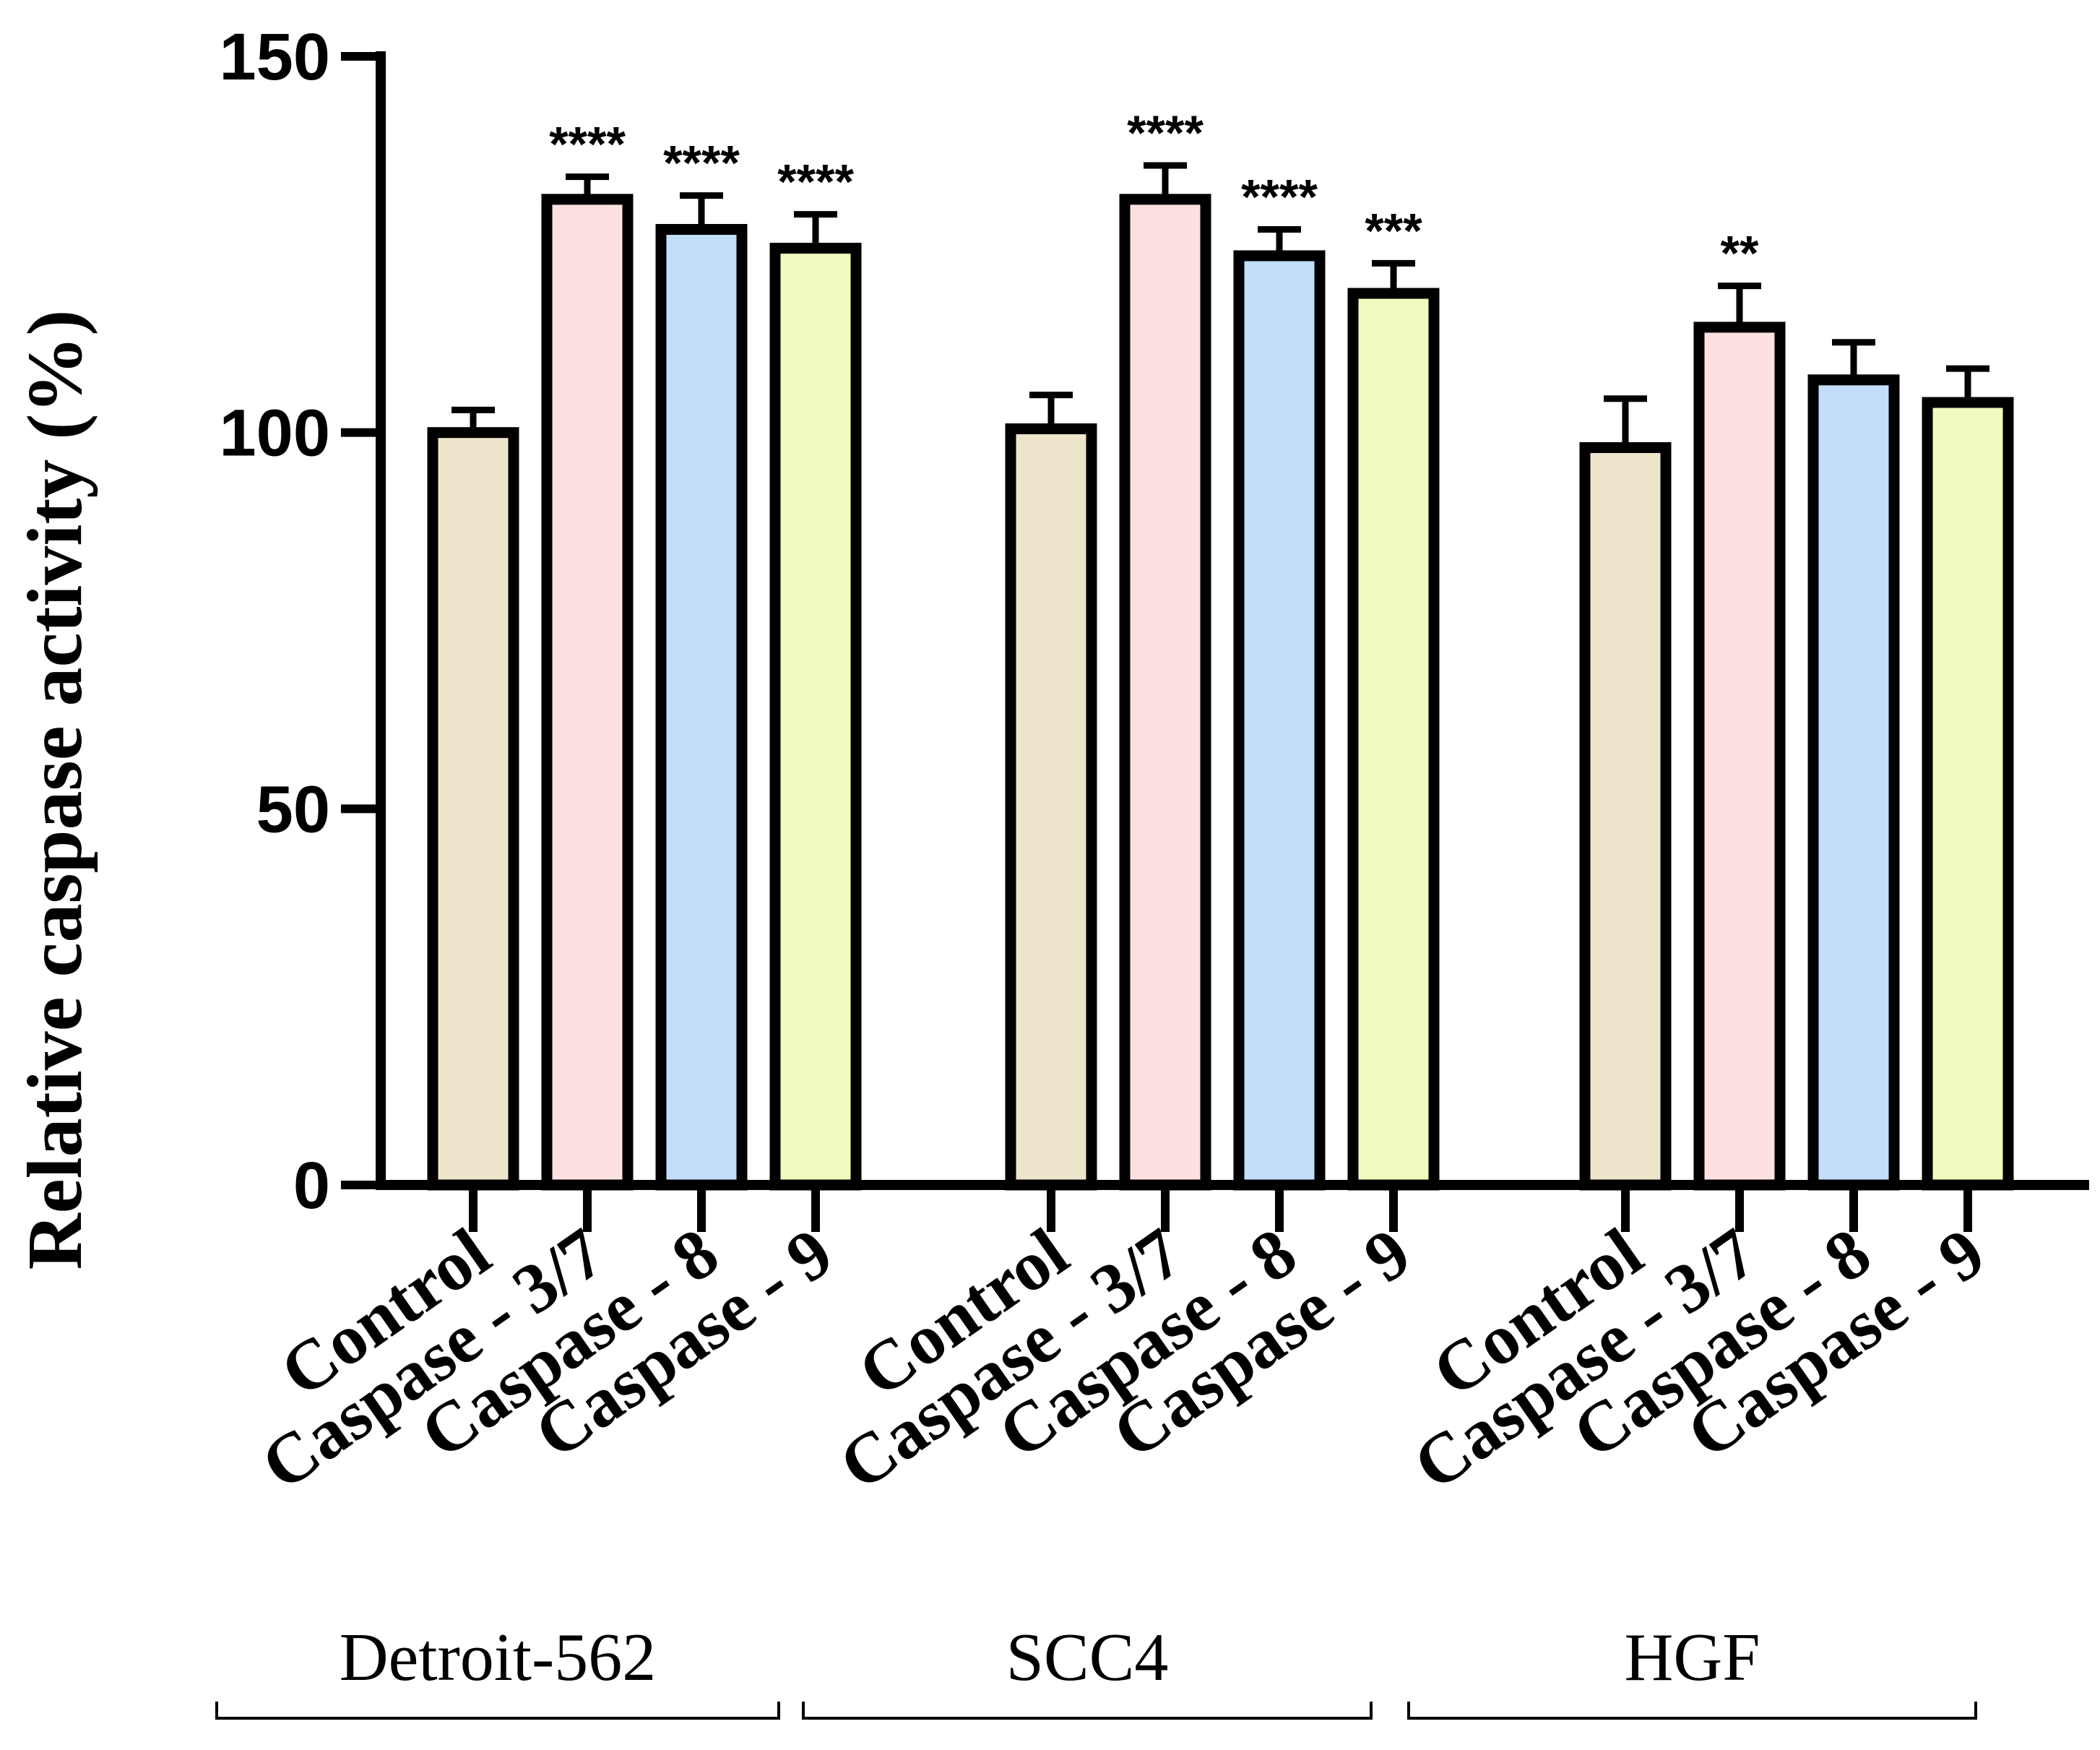 The image size is (2100, 1750). I want to click on group-label: Detroit-562, so click(498, 1657).